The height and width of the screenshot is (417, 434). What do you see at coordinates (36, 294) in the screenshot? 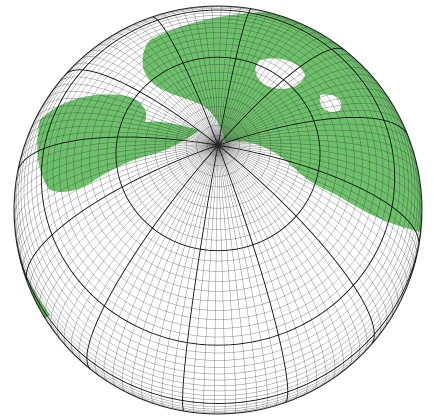
I see `land` at bounding box center [36, 294].